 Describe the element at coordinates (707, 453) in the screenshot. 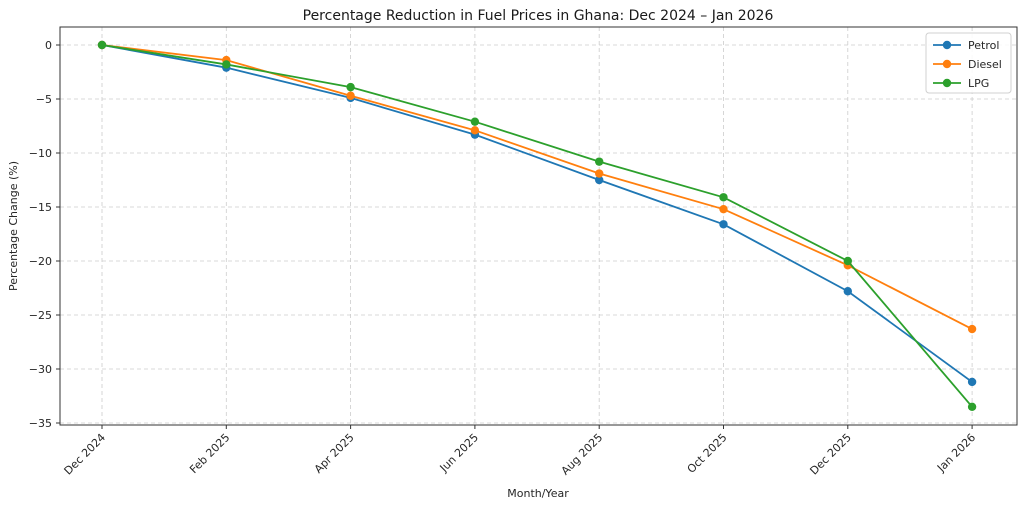

I see `x-tick-label: Oct 2025` at that location.